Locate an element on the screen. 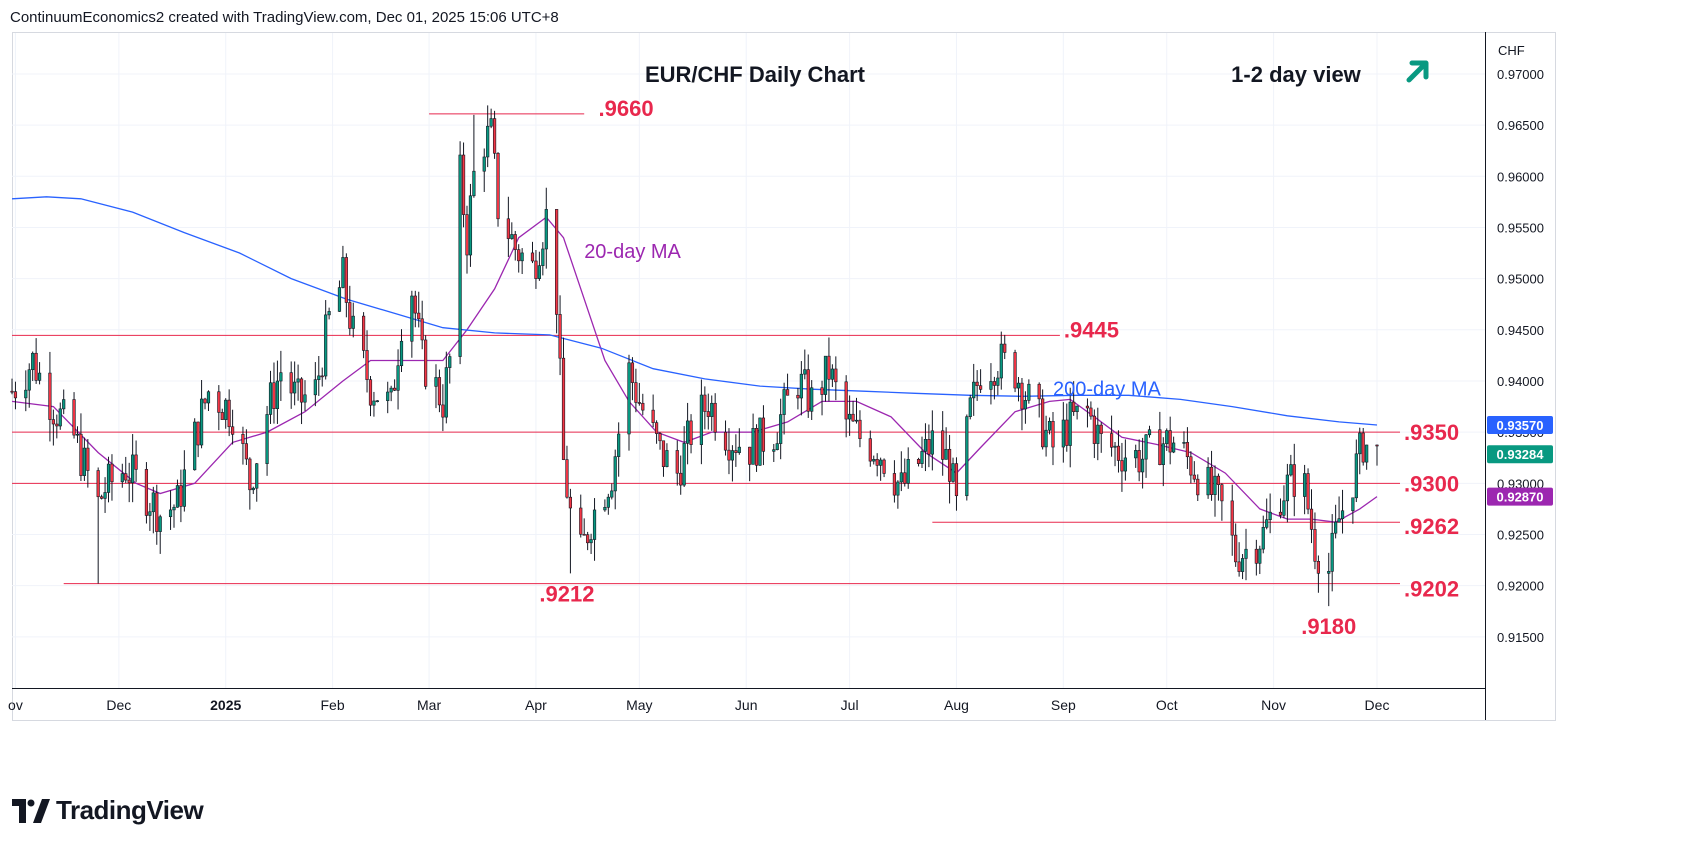  price-tag-text: 0.93284 is located at coordinates (1521, 454).